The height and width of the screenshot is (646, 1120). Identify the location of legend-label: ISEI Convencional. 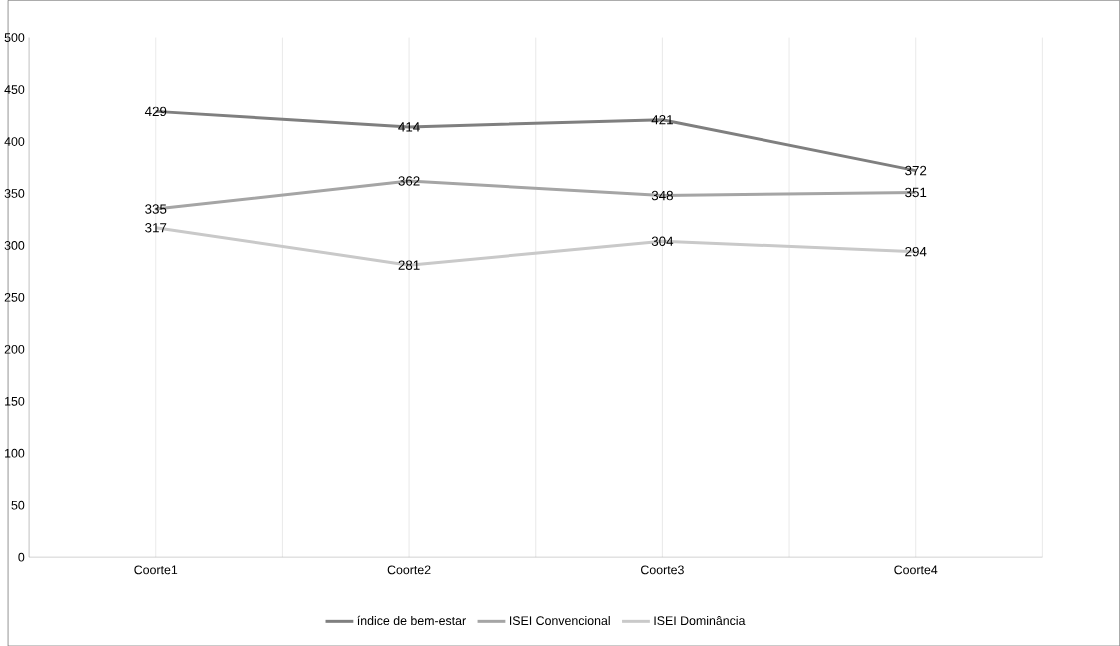
(559, 620).